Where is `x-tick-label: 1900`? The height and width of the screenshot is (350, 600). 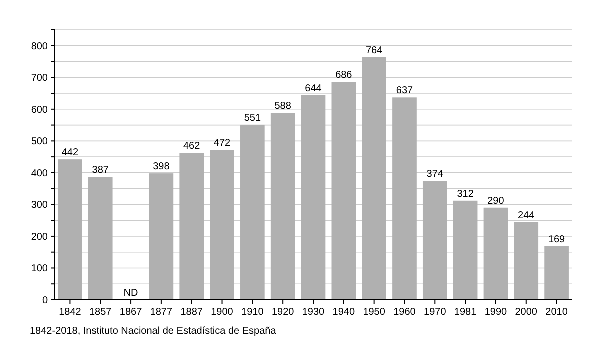
x-tick-label: 1900 is located at coordinates (222, 312).